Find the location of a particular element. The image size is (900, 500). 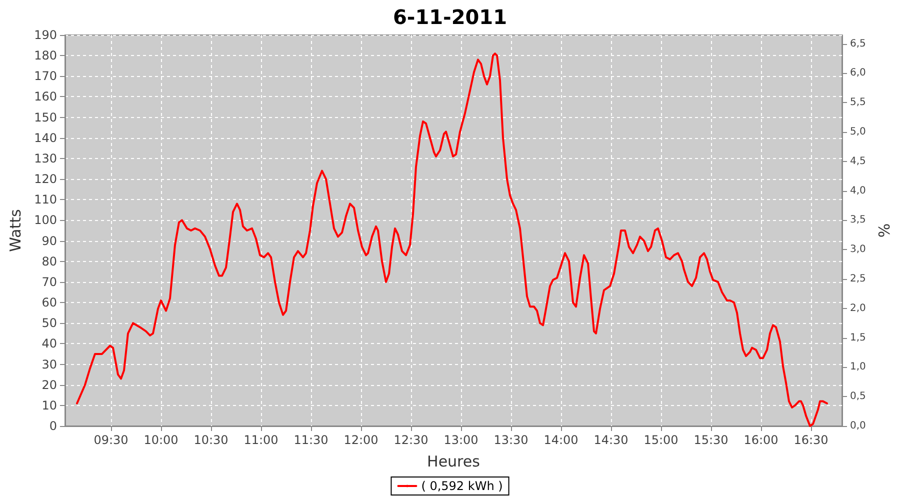

x-tick-label: 09:30 is located at coordinates (111, 440).